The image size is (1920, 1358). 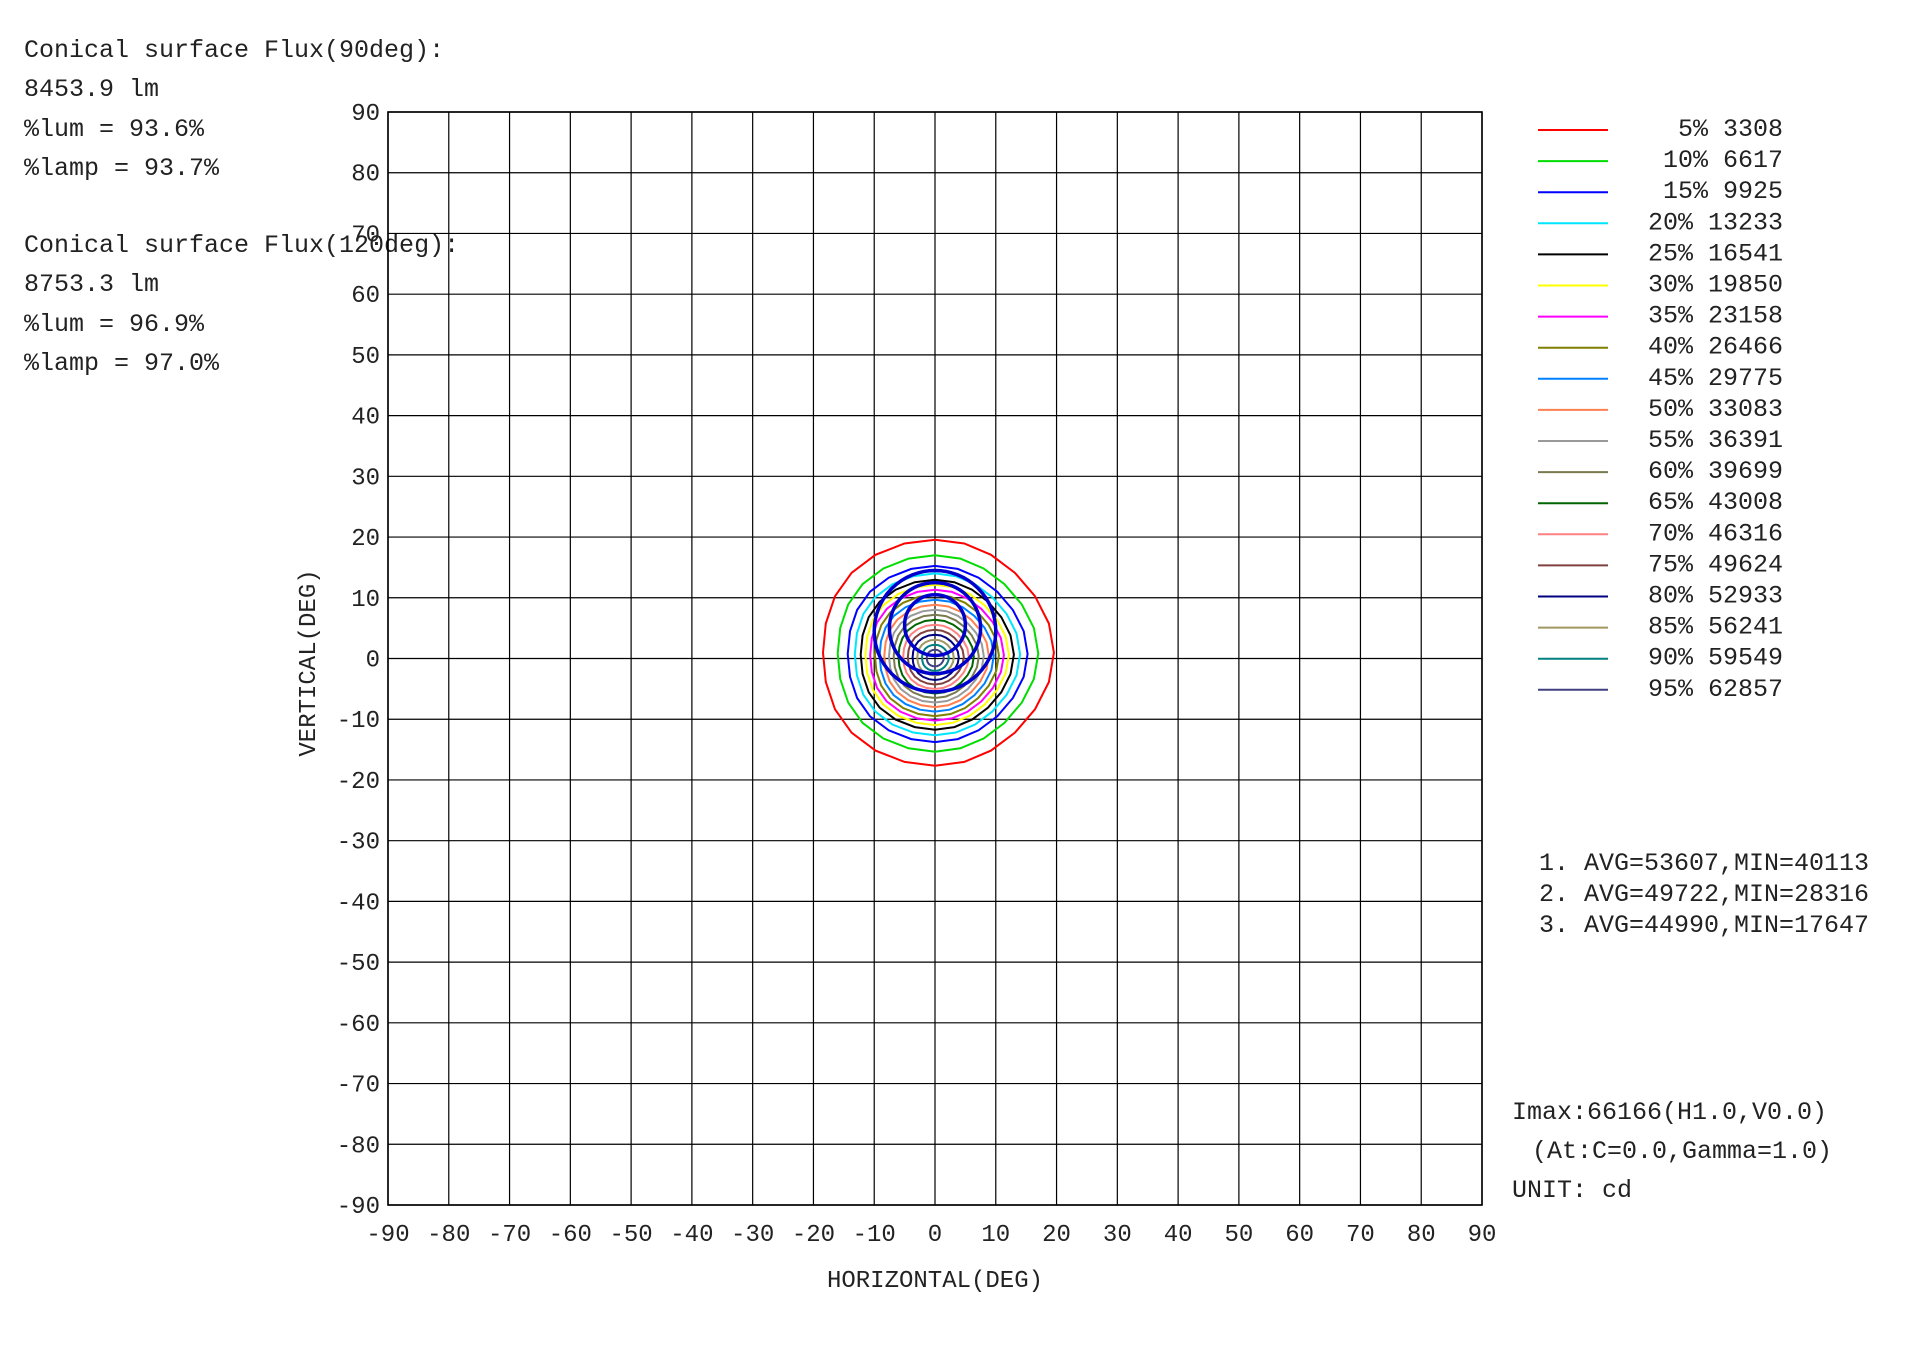 I want to click on flux-90-value: 8453.9 lm, so click(x=91, y=89).